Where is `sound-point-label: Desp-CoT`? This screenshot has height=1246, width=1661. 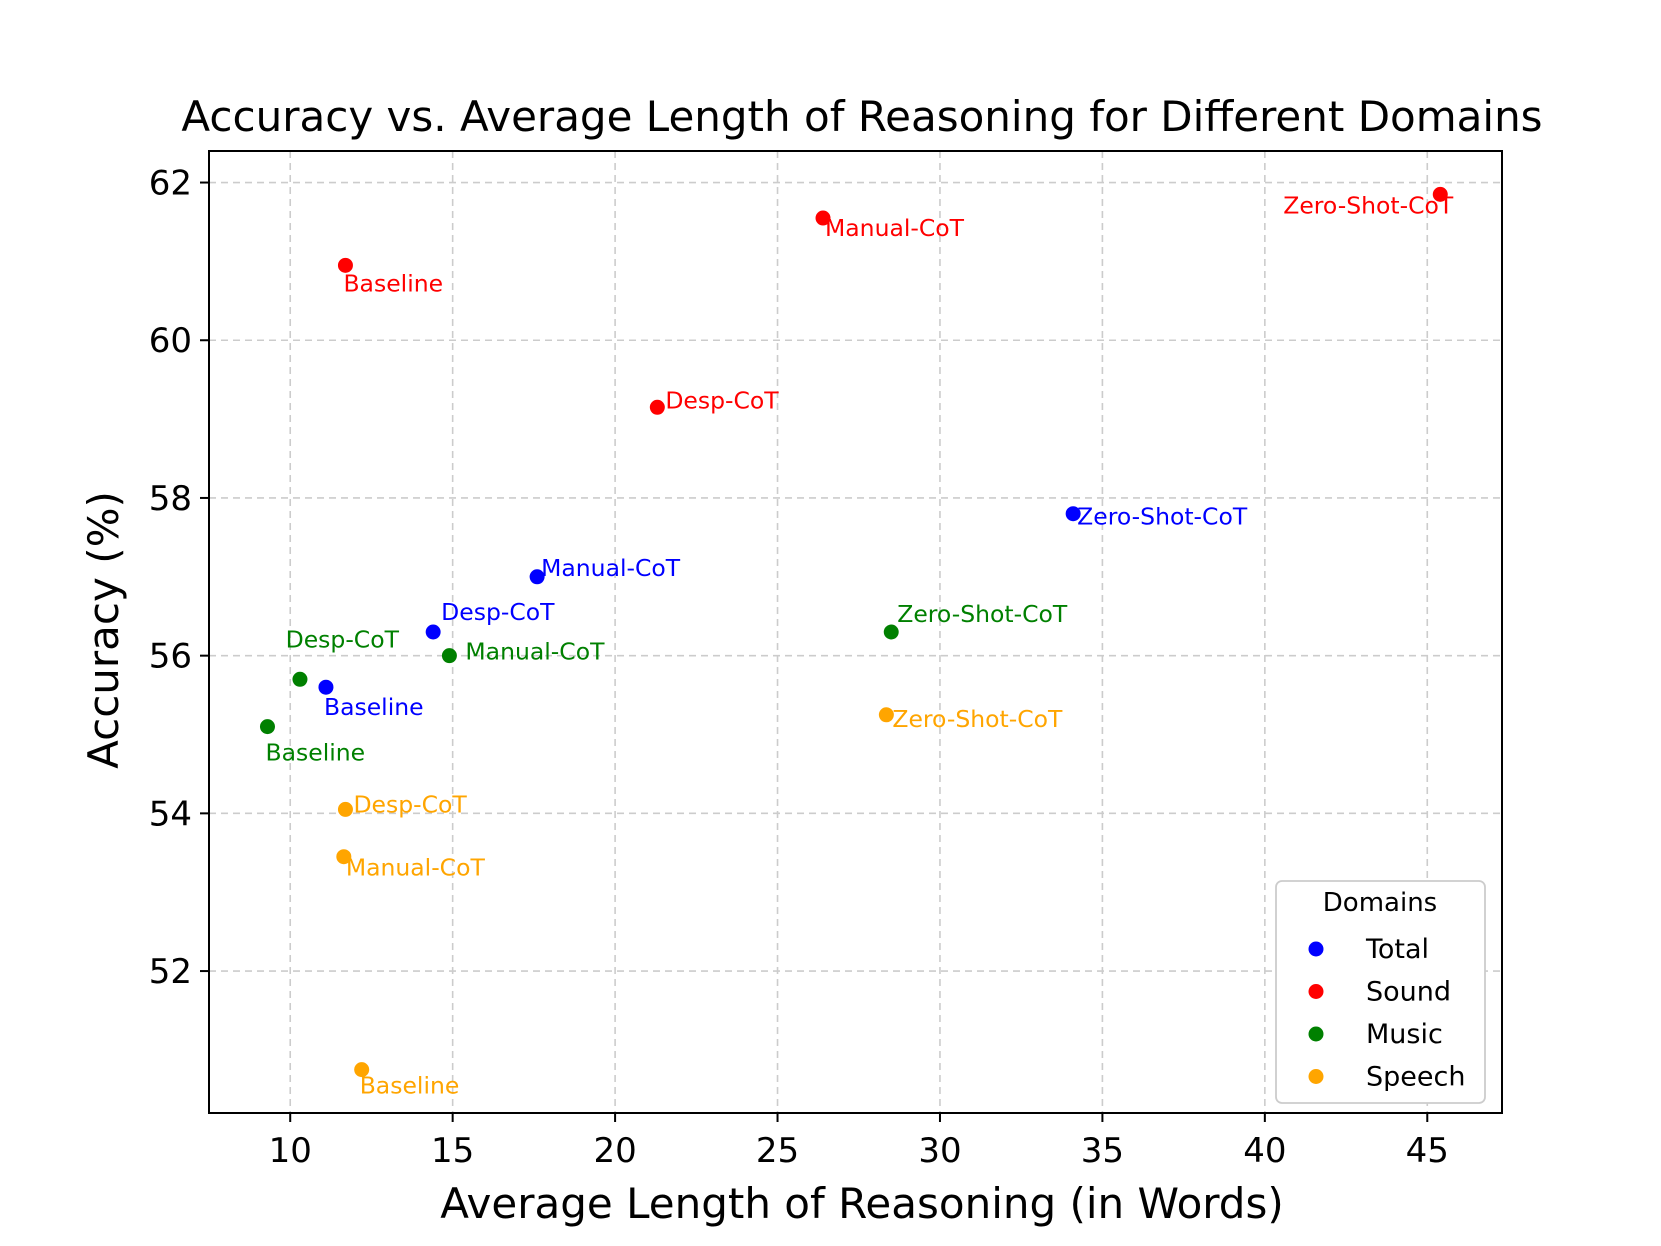 sound-point-label: Desp-CoT is located at coordinates (722, 400).